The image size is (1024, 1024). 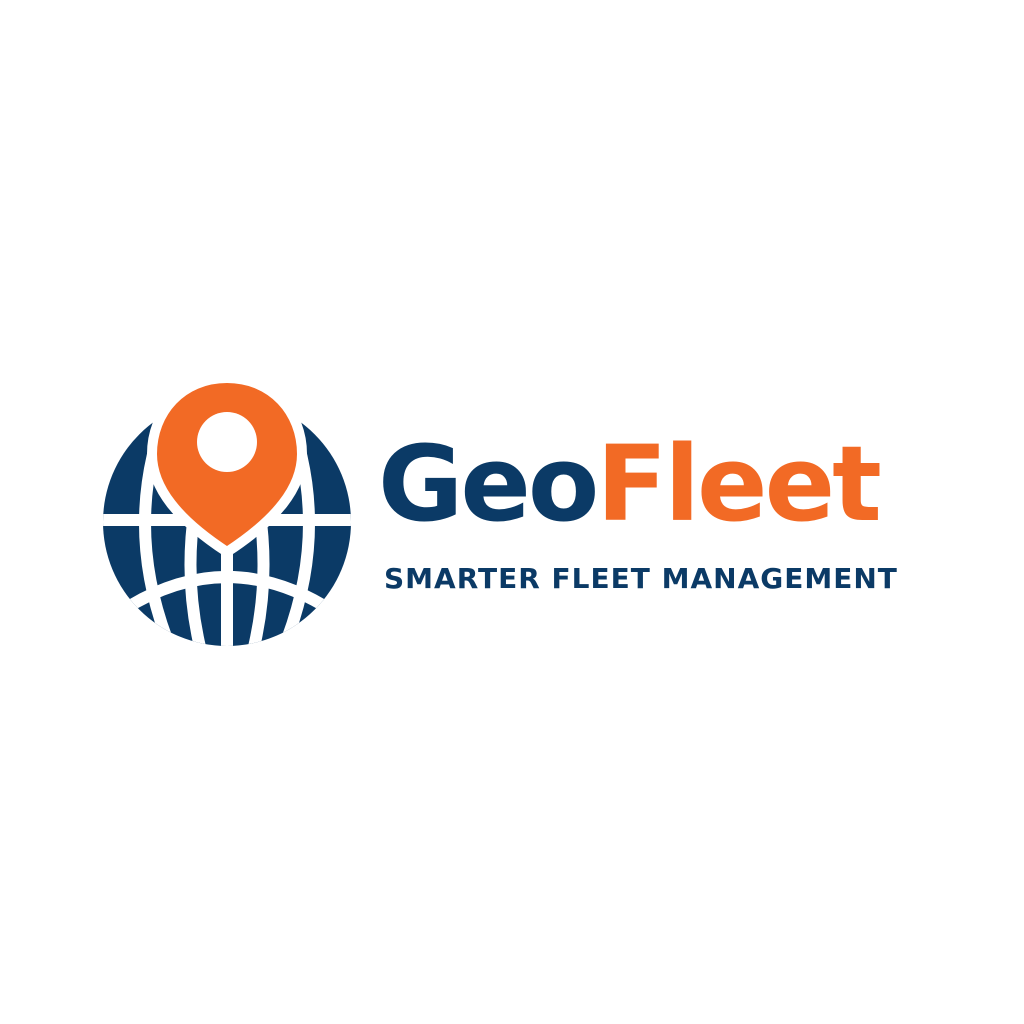 What do you see at coordinates (641, 578) in the screenshot?
I see `brand-tagline: SMARTER FLEET MANAGEMENT` at bounding box center [641, 578].